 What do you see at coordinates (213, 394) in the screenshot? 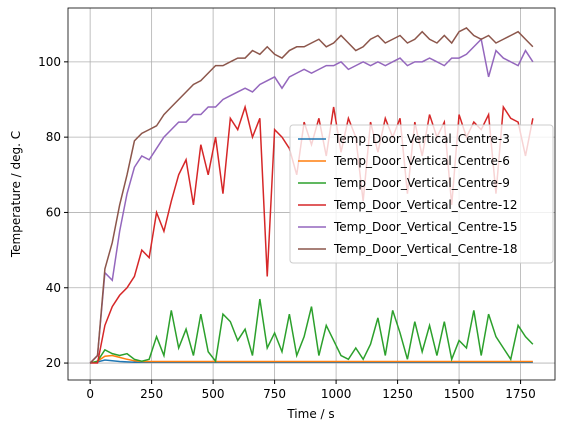
I see `x-tick-label: 500` at bounding box center [213, 394].